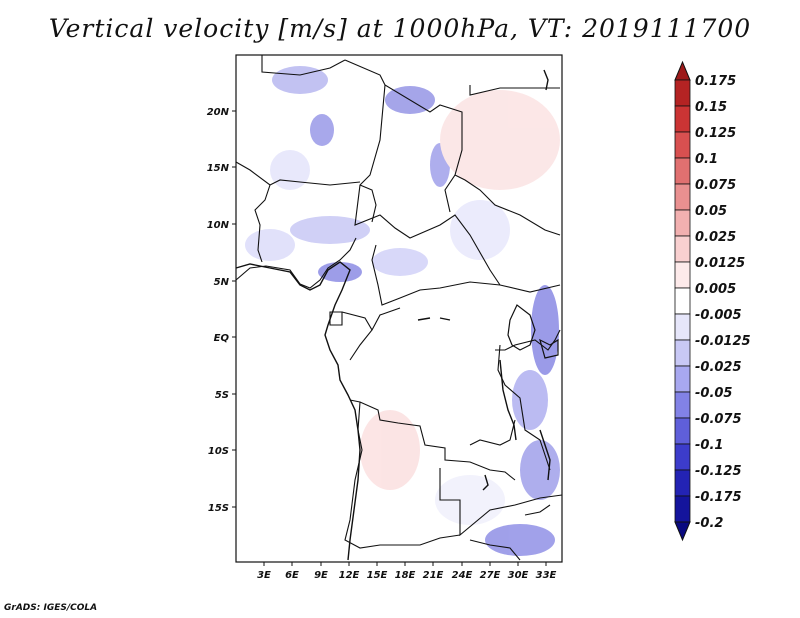 The width and height of the screenshot is (800, 618). Describe the element at coordinates (292, 575) in the screenshot. I see `lon-tick-label: 6E` at that location.